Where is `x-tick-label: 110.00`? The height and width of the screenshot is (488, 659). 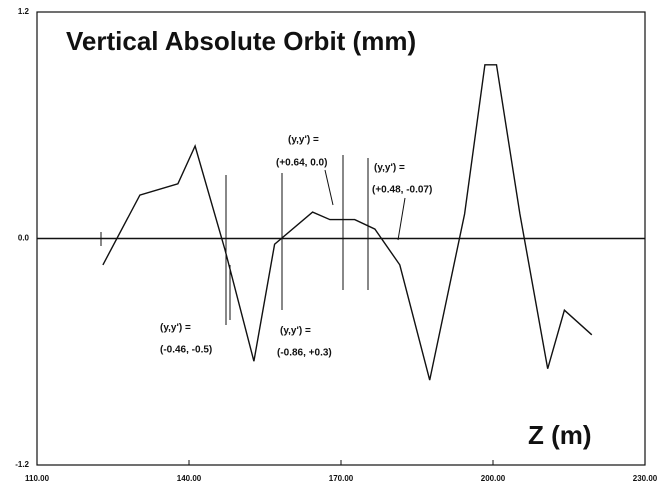
x-tick-label: 110.00 is located at coordinates (37, 478).